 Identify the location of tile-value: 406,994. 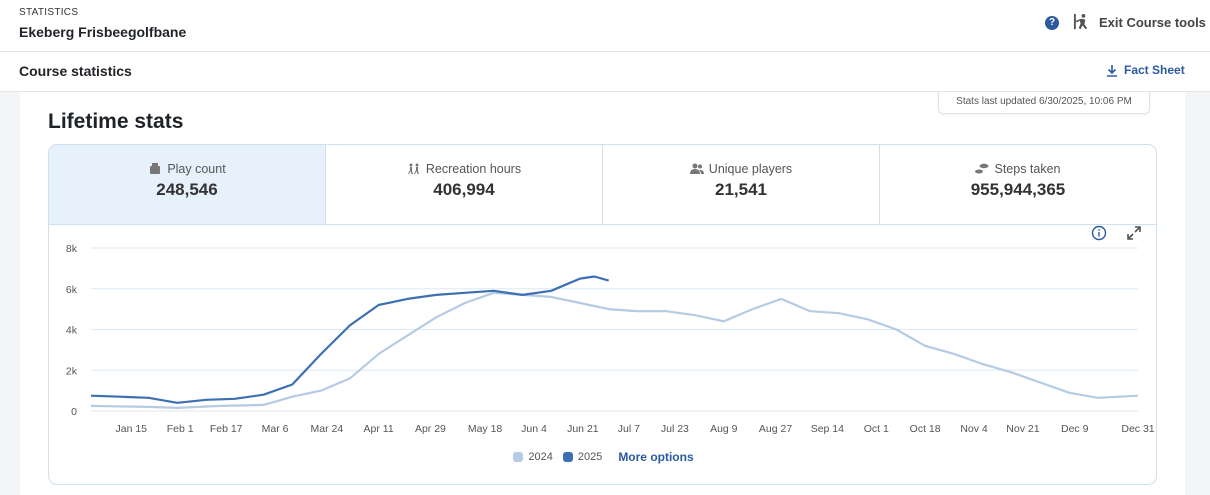
(464, 189).